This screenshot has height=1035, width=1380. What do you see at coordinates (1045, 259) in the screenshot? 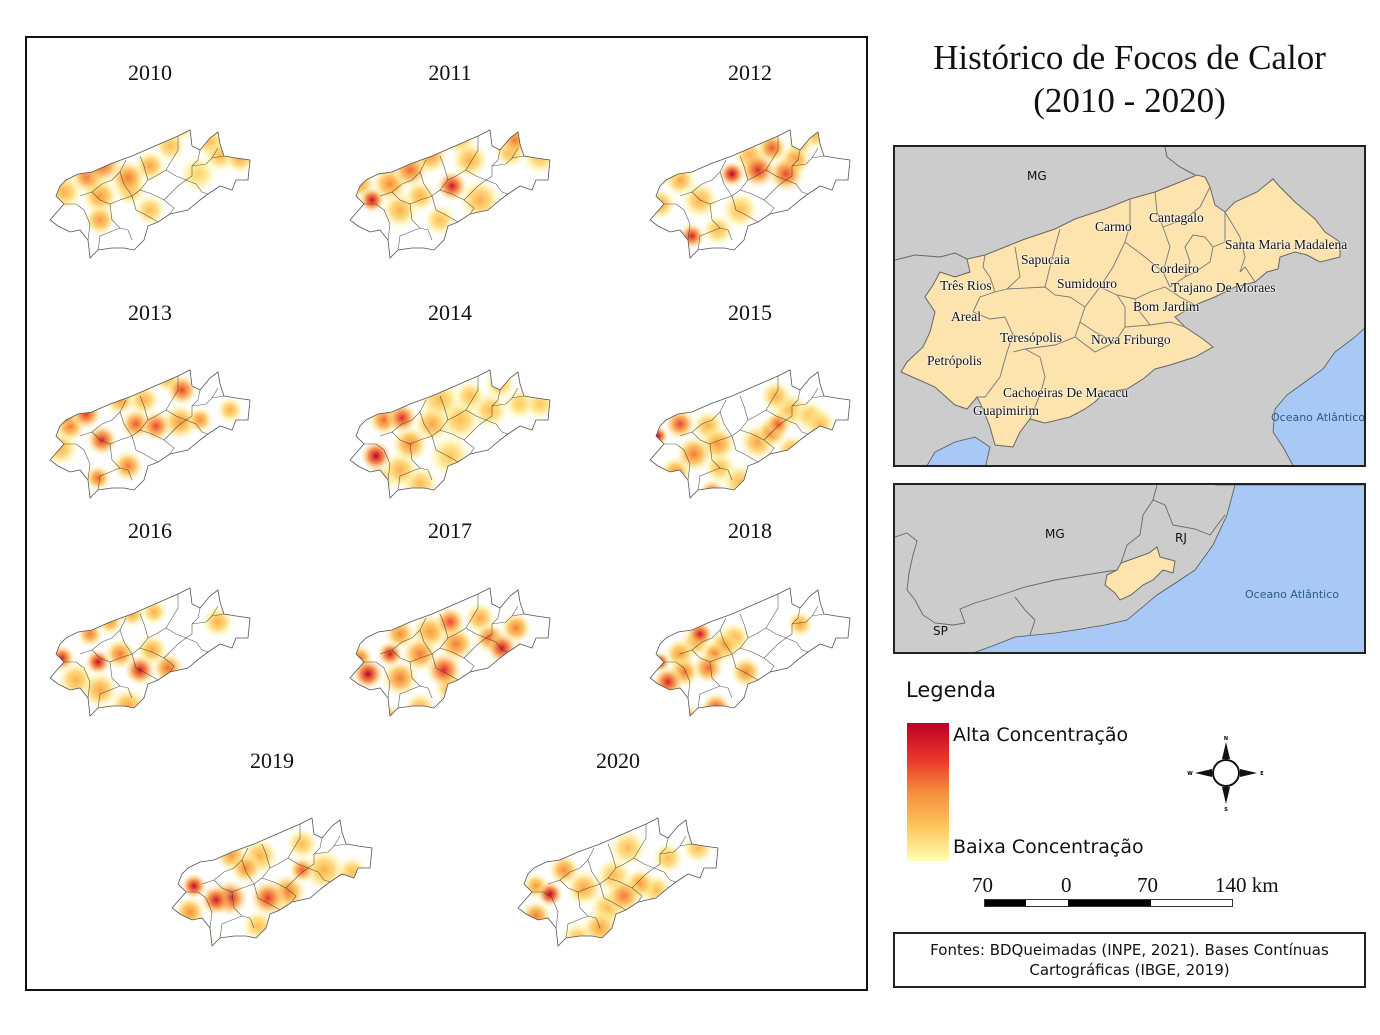
I see `municipality-label-sapucaia: Sapucaia` at bounding box center [1045, 259].